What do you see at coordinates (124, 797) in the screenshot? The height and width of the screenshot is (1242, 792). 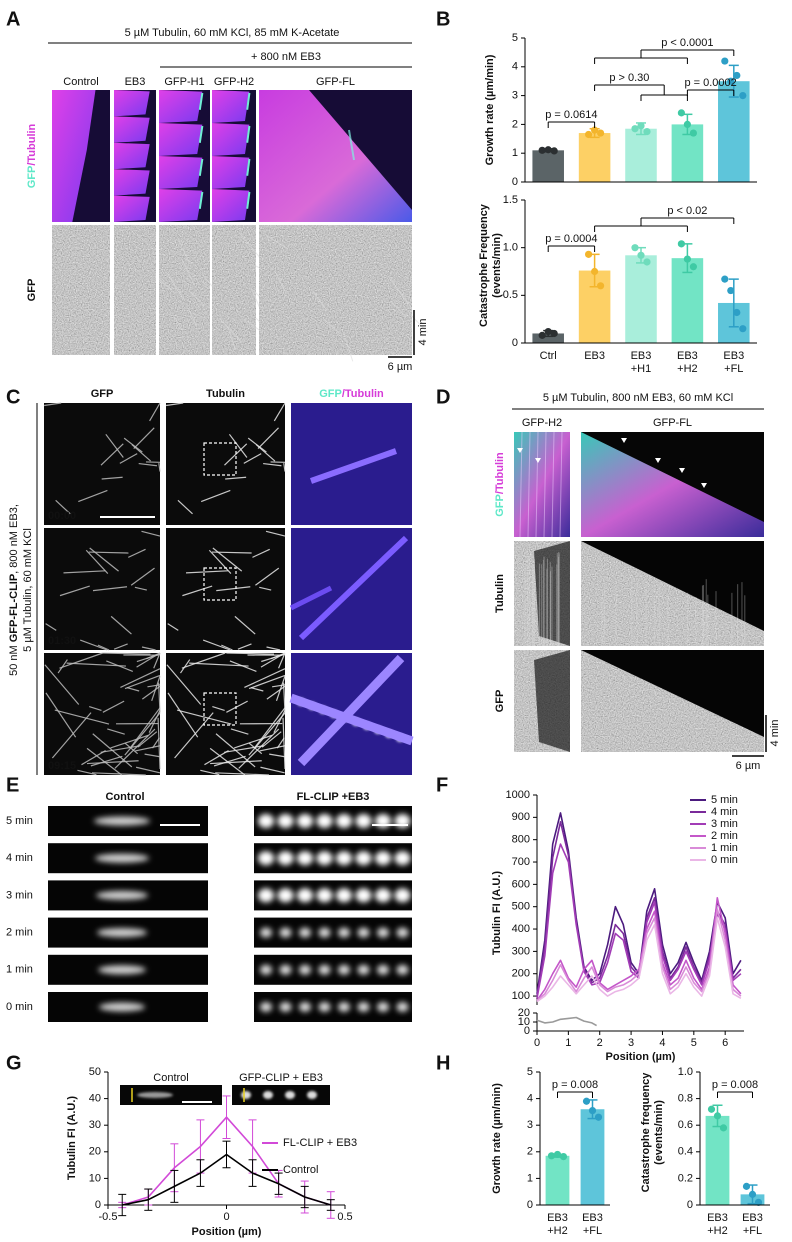 I see `column-label: Control` at bounding box center [124, 797].